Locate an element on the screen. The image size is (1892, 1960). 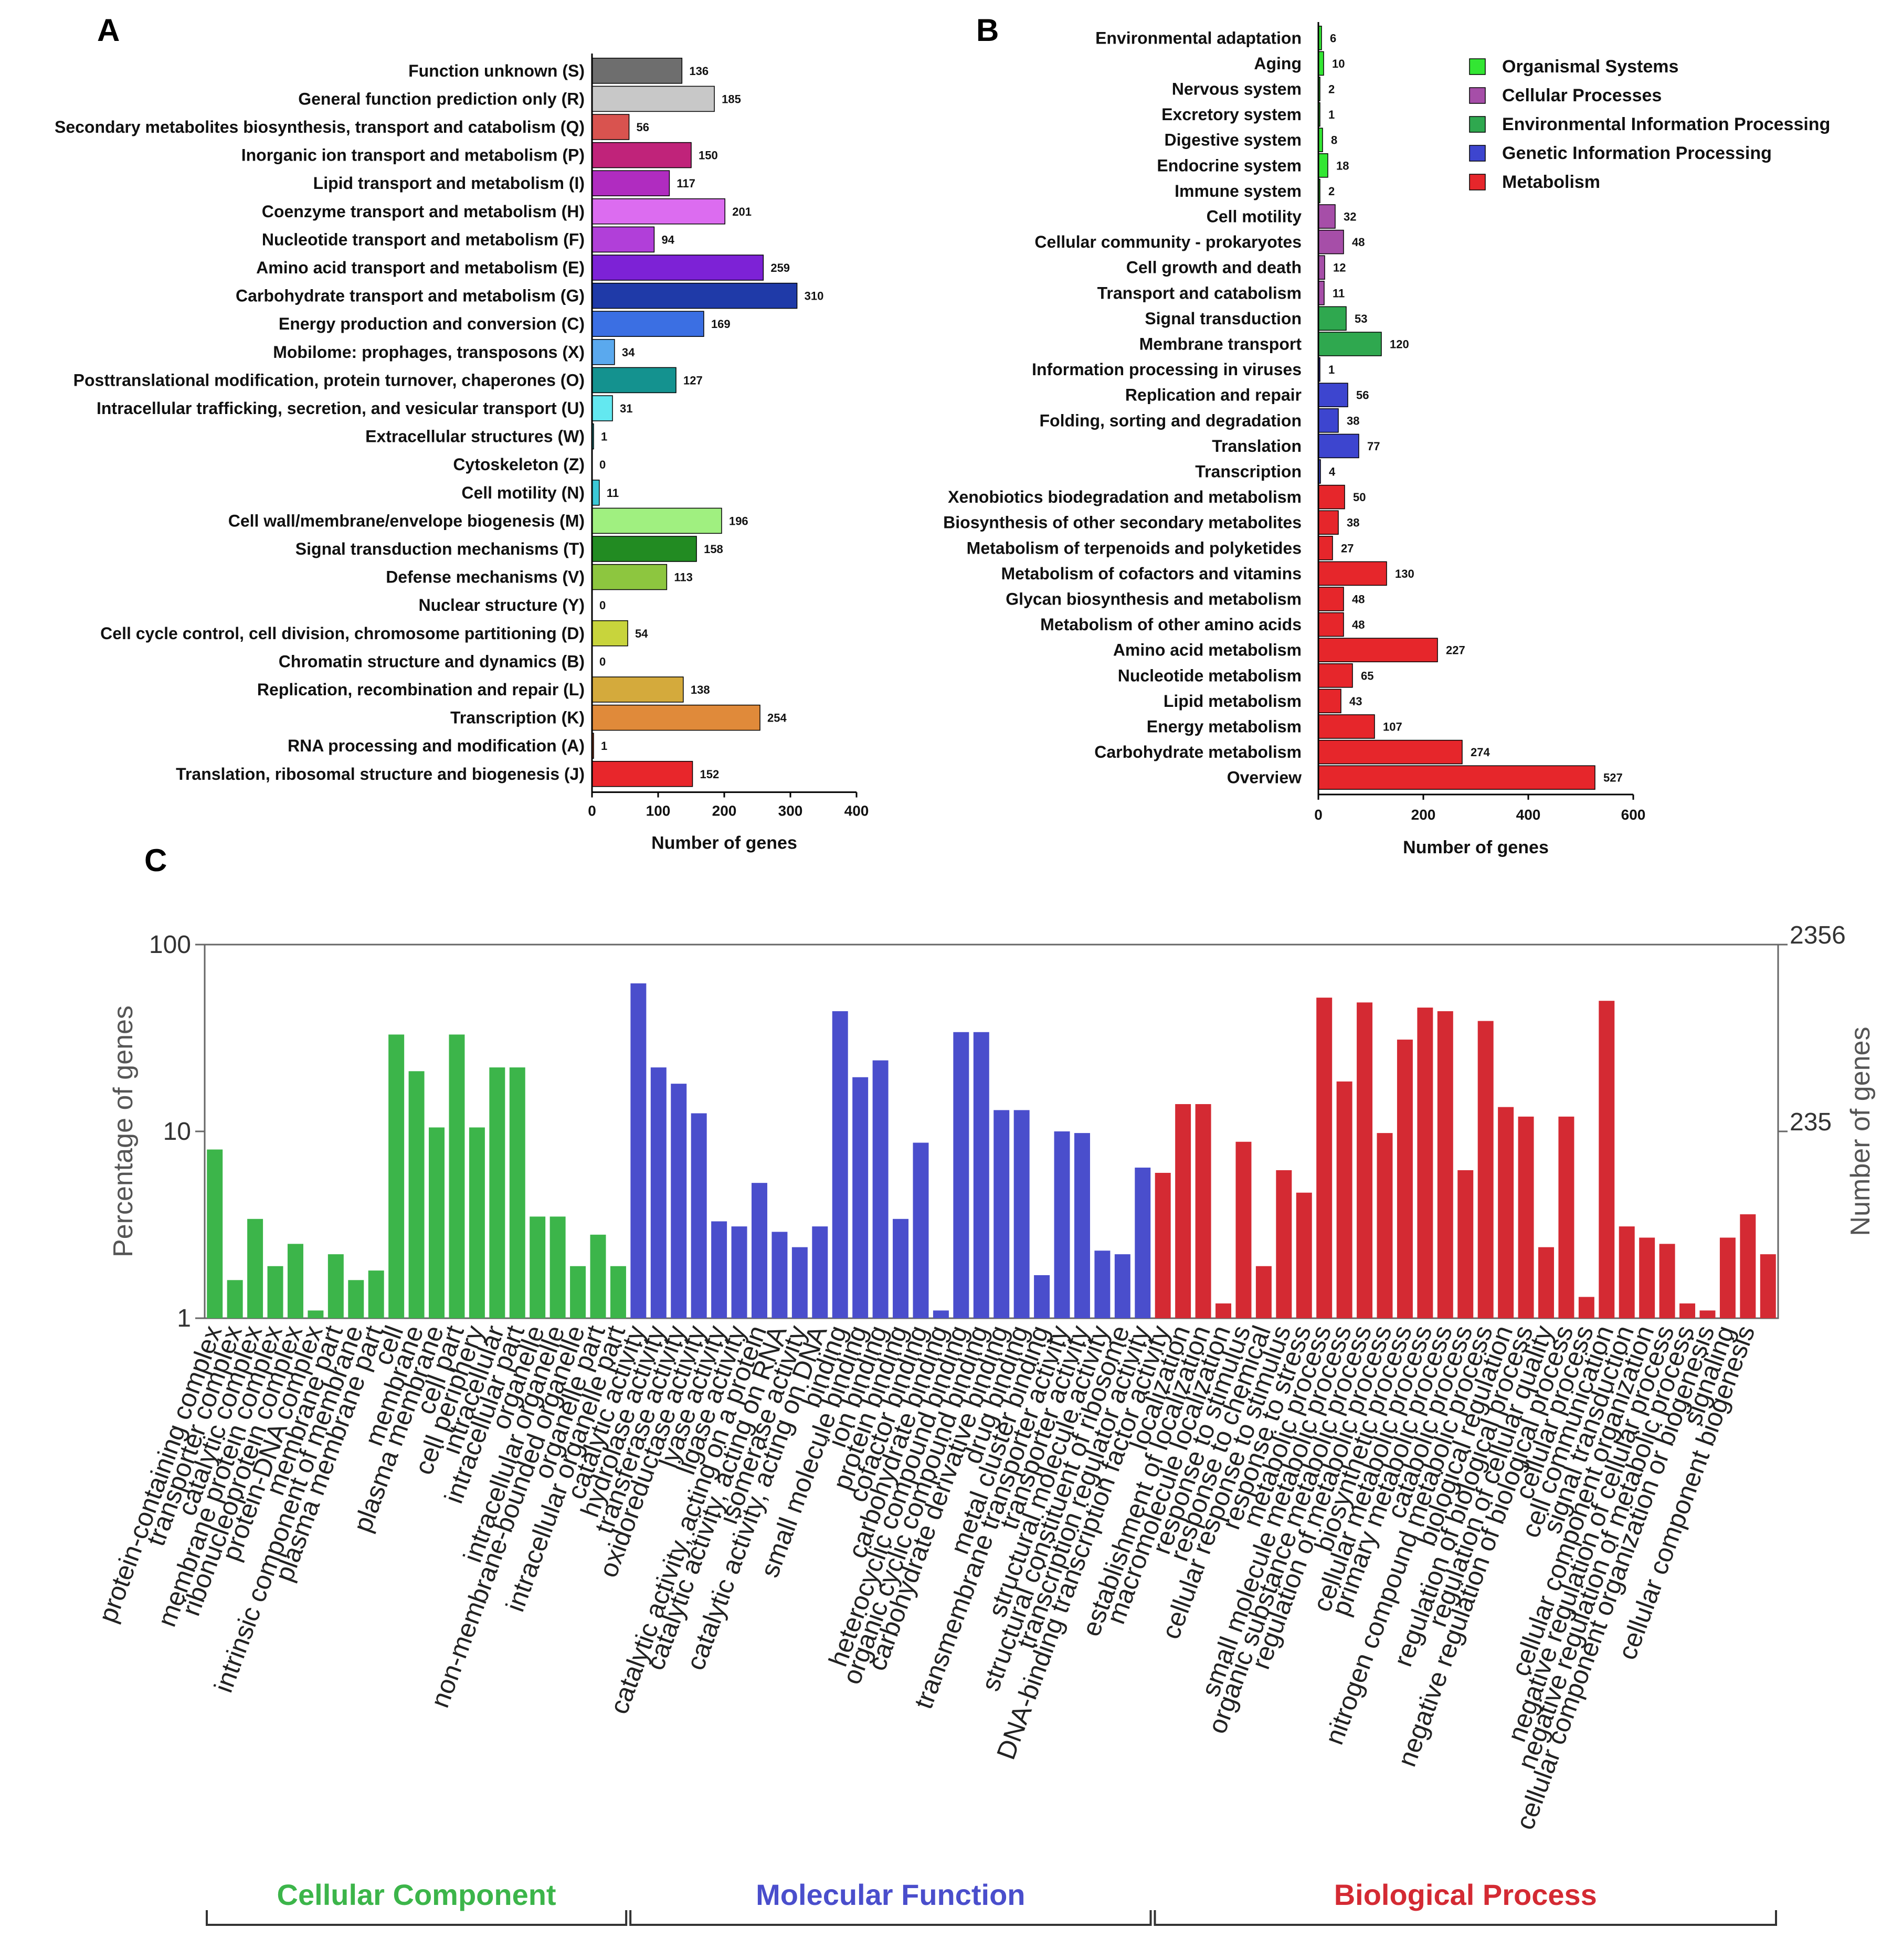
go-bar-isomerase-activity is located at coordinates (799, 1282).